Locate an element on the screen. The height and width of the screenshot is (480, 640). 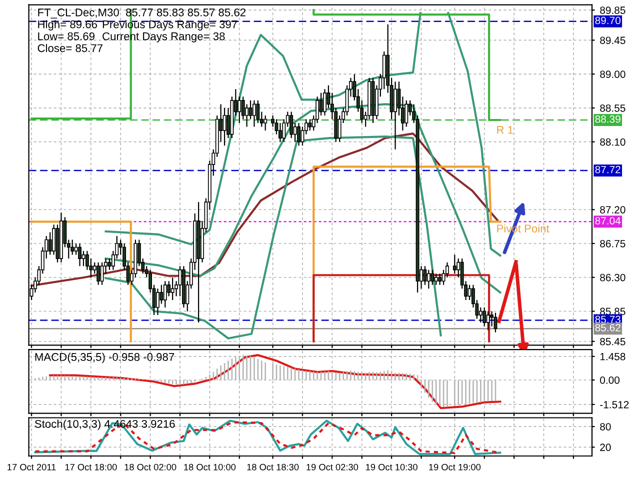
y-tick-label: 89.45 is located at coordinates (613, 40).